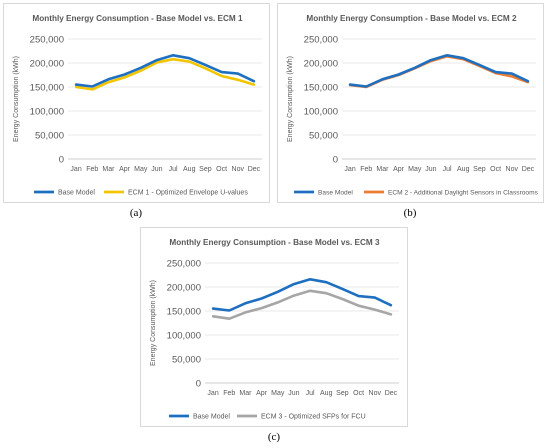  I want to click on y-tick-label-b-0: 0, so click(335, 160).